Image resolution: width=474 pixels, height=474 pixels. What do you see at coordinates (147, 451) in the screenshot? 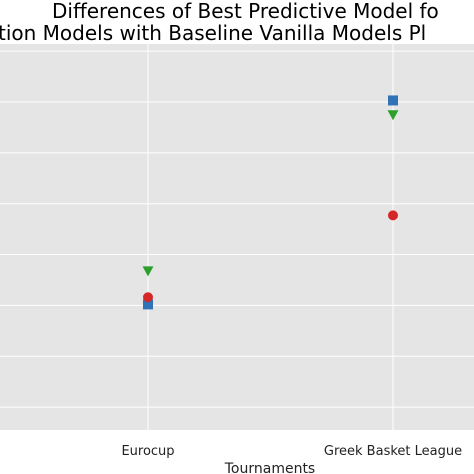
I see `x-tick-label: Eurocup` at bounding box center [147, 451].